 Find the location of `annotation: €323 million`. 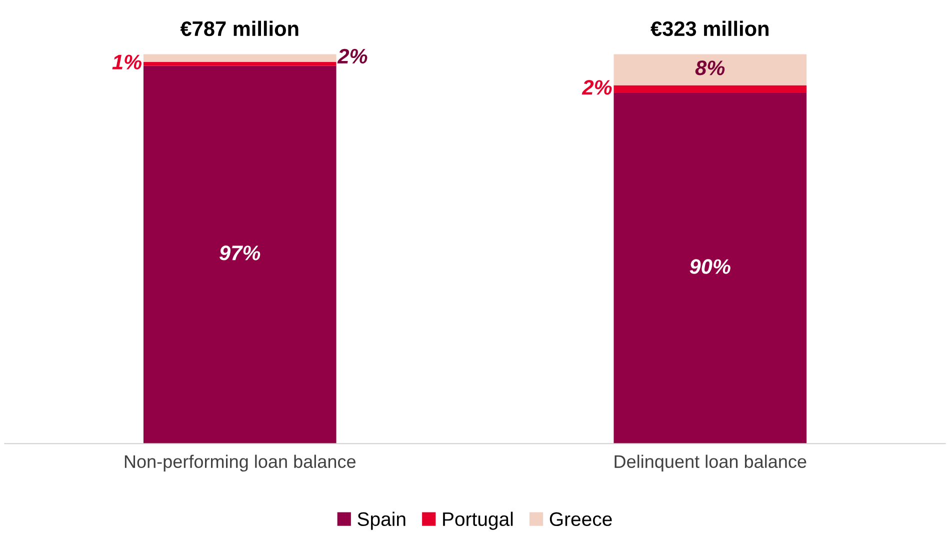

annotation: €323 million is located at coordinates (709, 28).